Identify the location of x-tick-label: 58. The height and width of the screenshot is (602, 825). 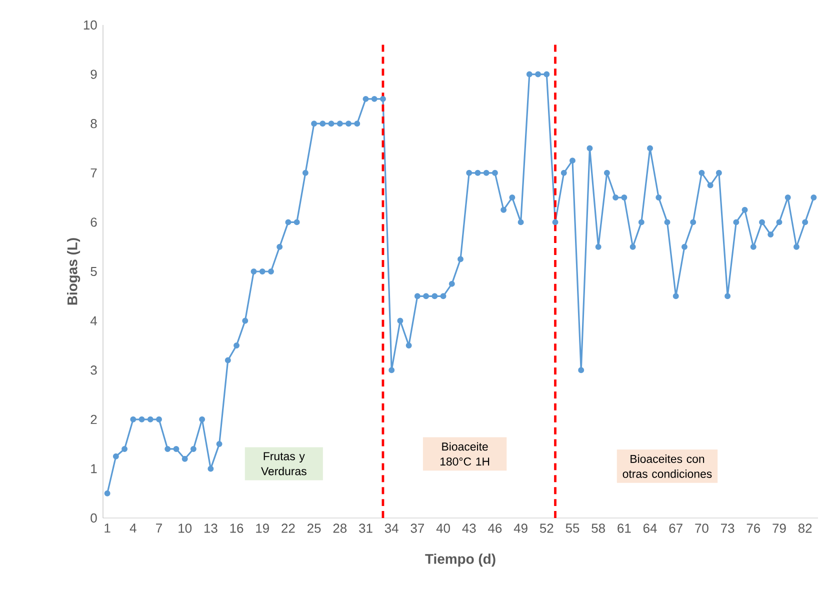
(598, 528).